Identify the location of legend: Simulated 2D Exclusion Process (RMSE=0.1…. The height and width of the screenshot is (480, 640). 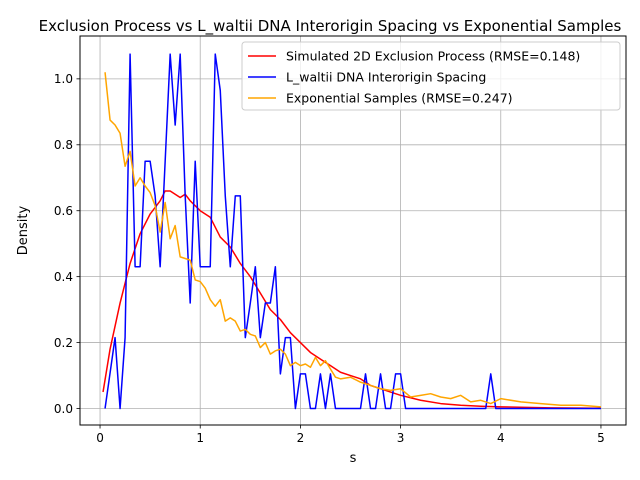
(431, 76).